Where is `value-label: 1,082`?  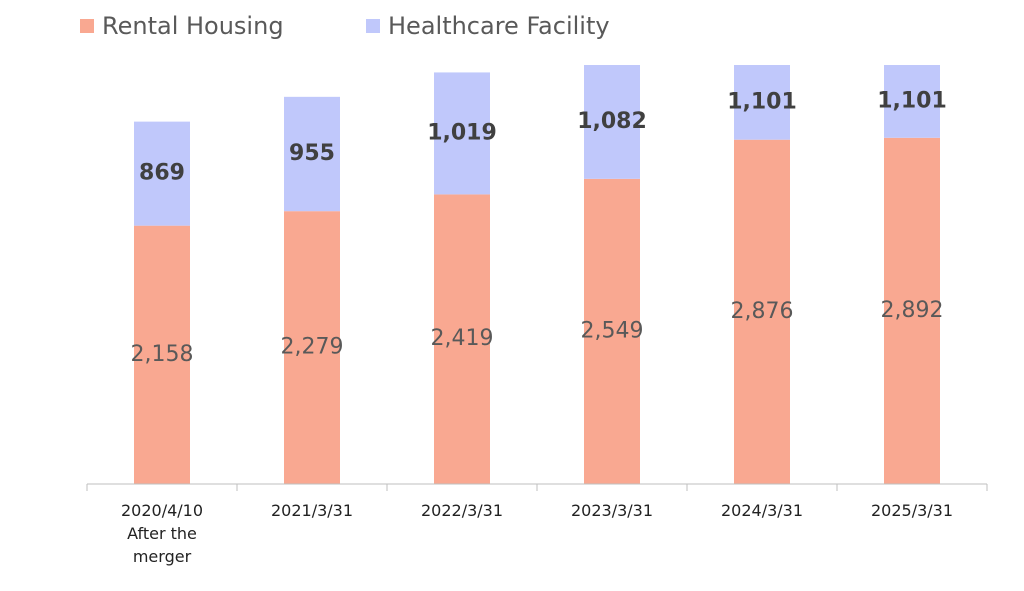
value-label: 1,082 is located at coordinates (612, 121).